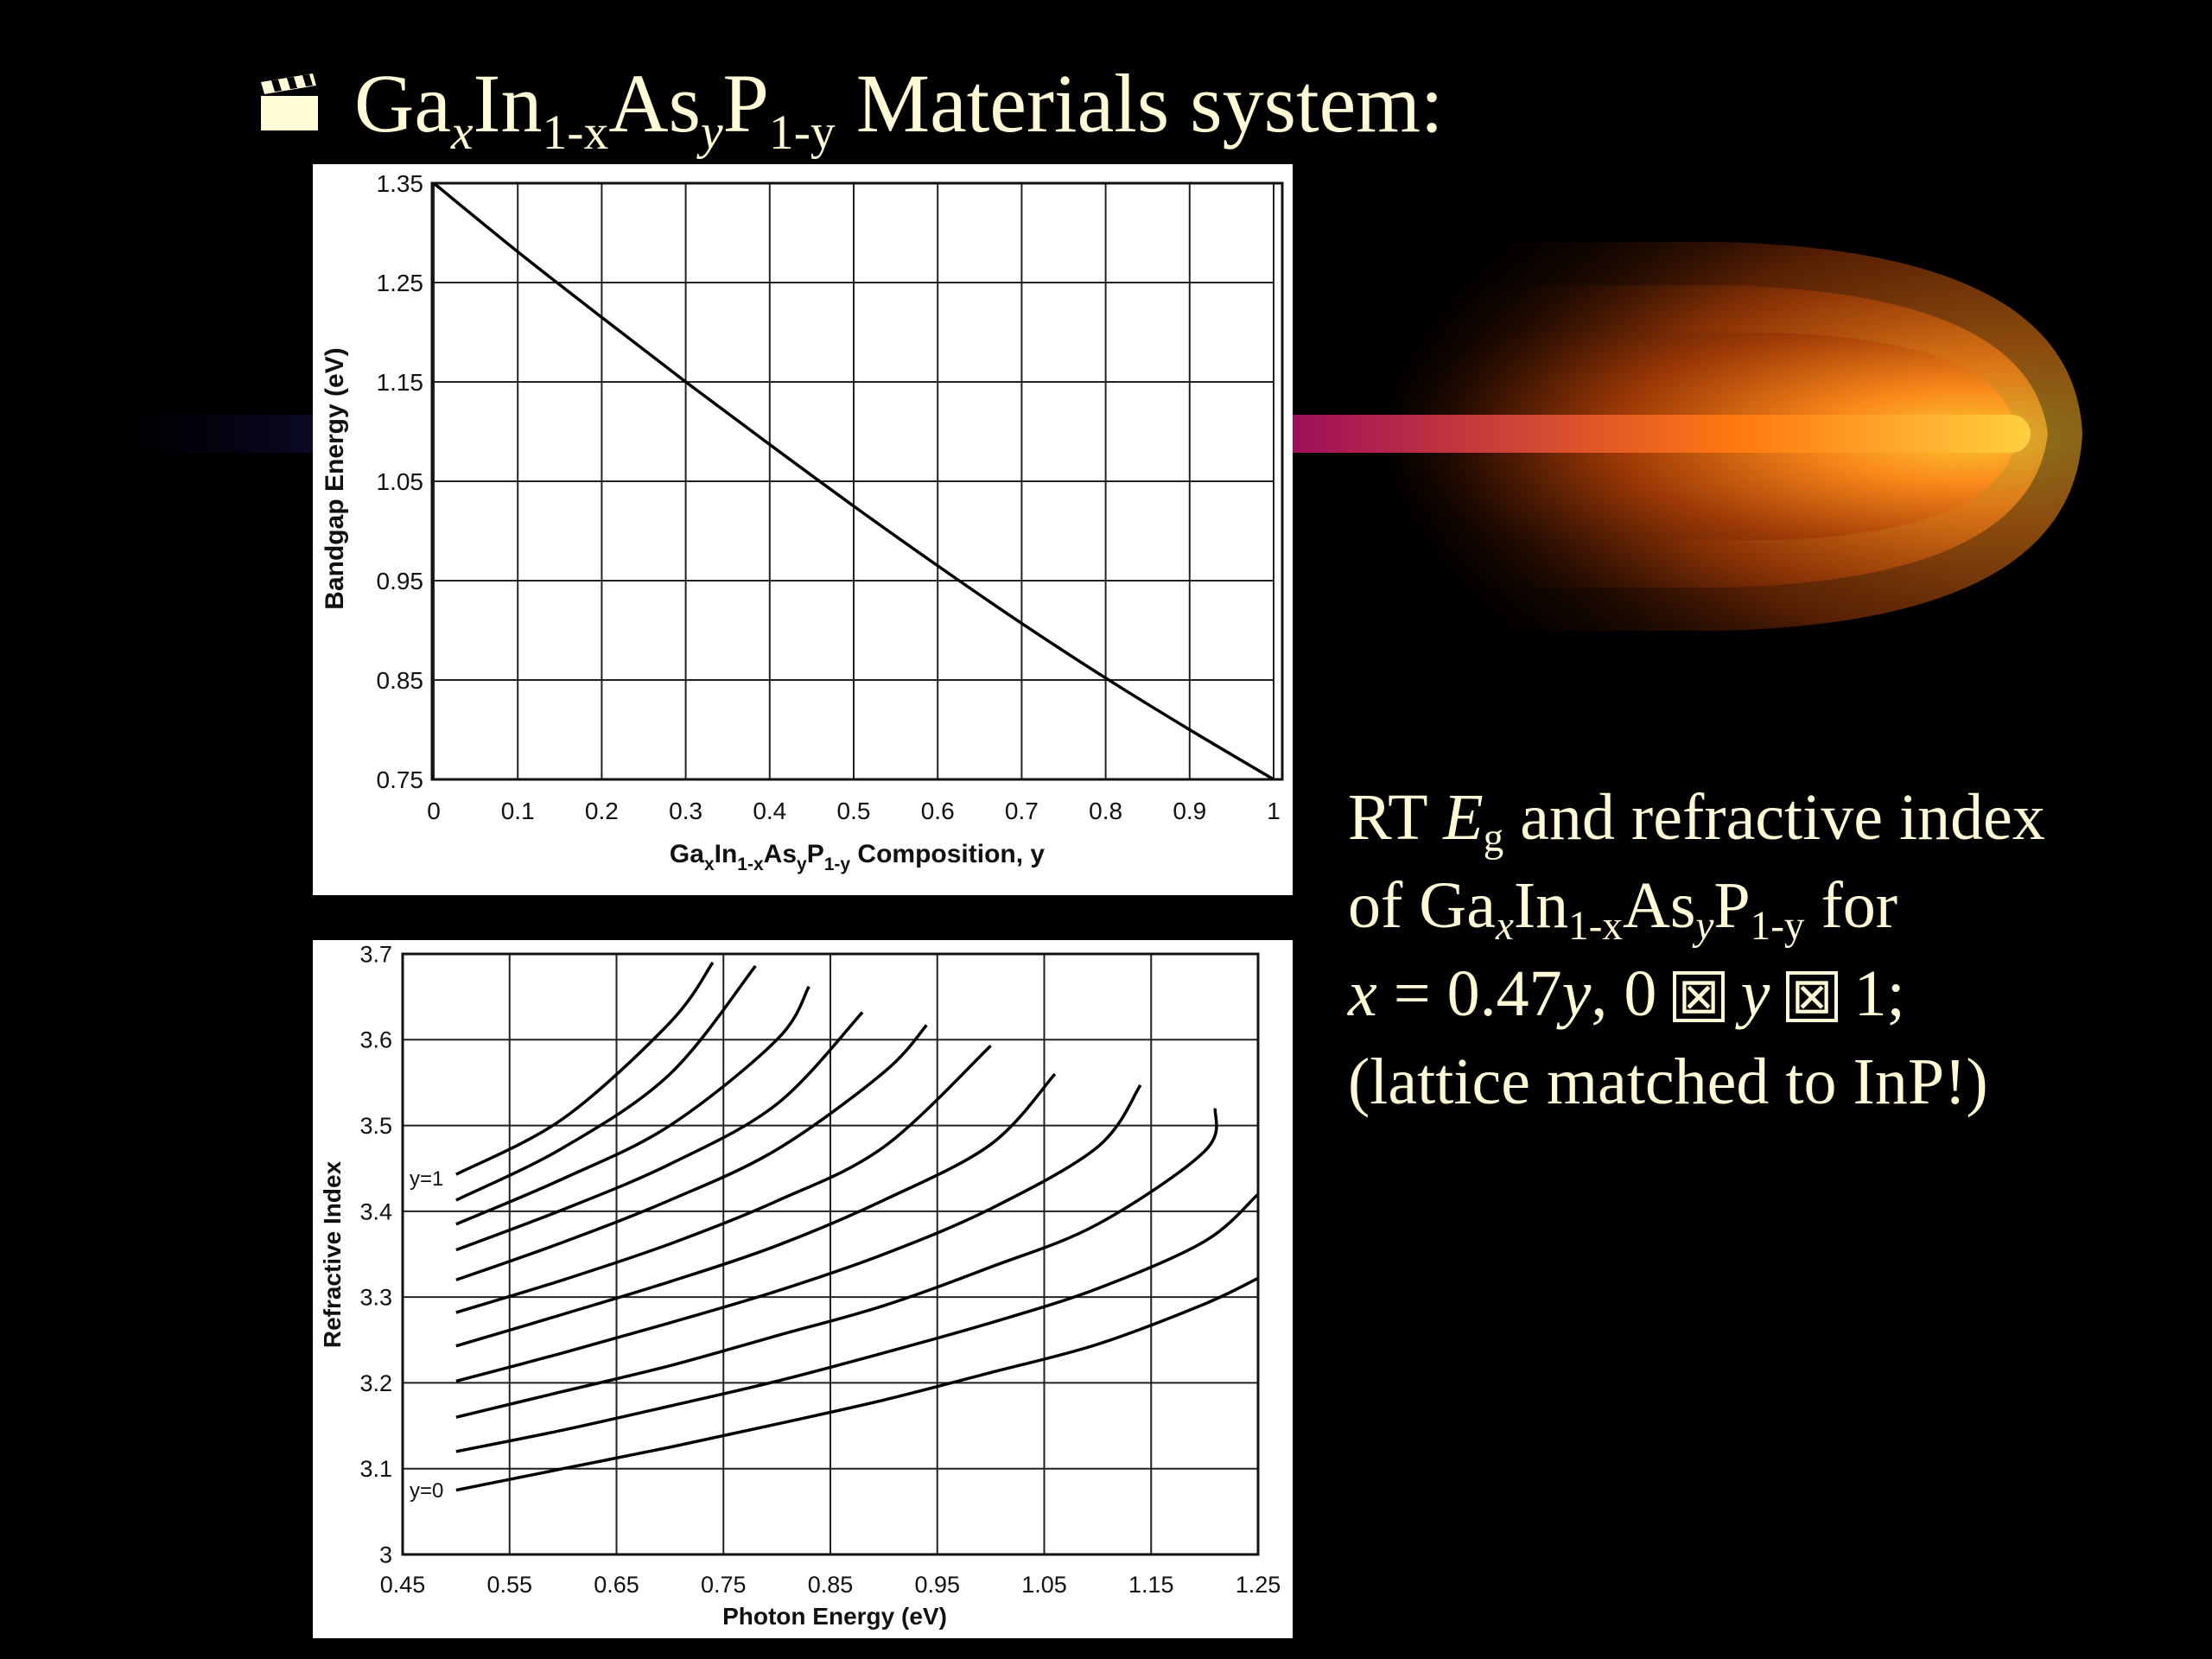 The height and width of the screenshot is (1659, 2212). I want to click on y-tick-label: 3.4, so click(375, 1211).